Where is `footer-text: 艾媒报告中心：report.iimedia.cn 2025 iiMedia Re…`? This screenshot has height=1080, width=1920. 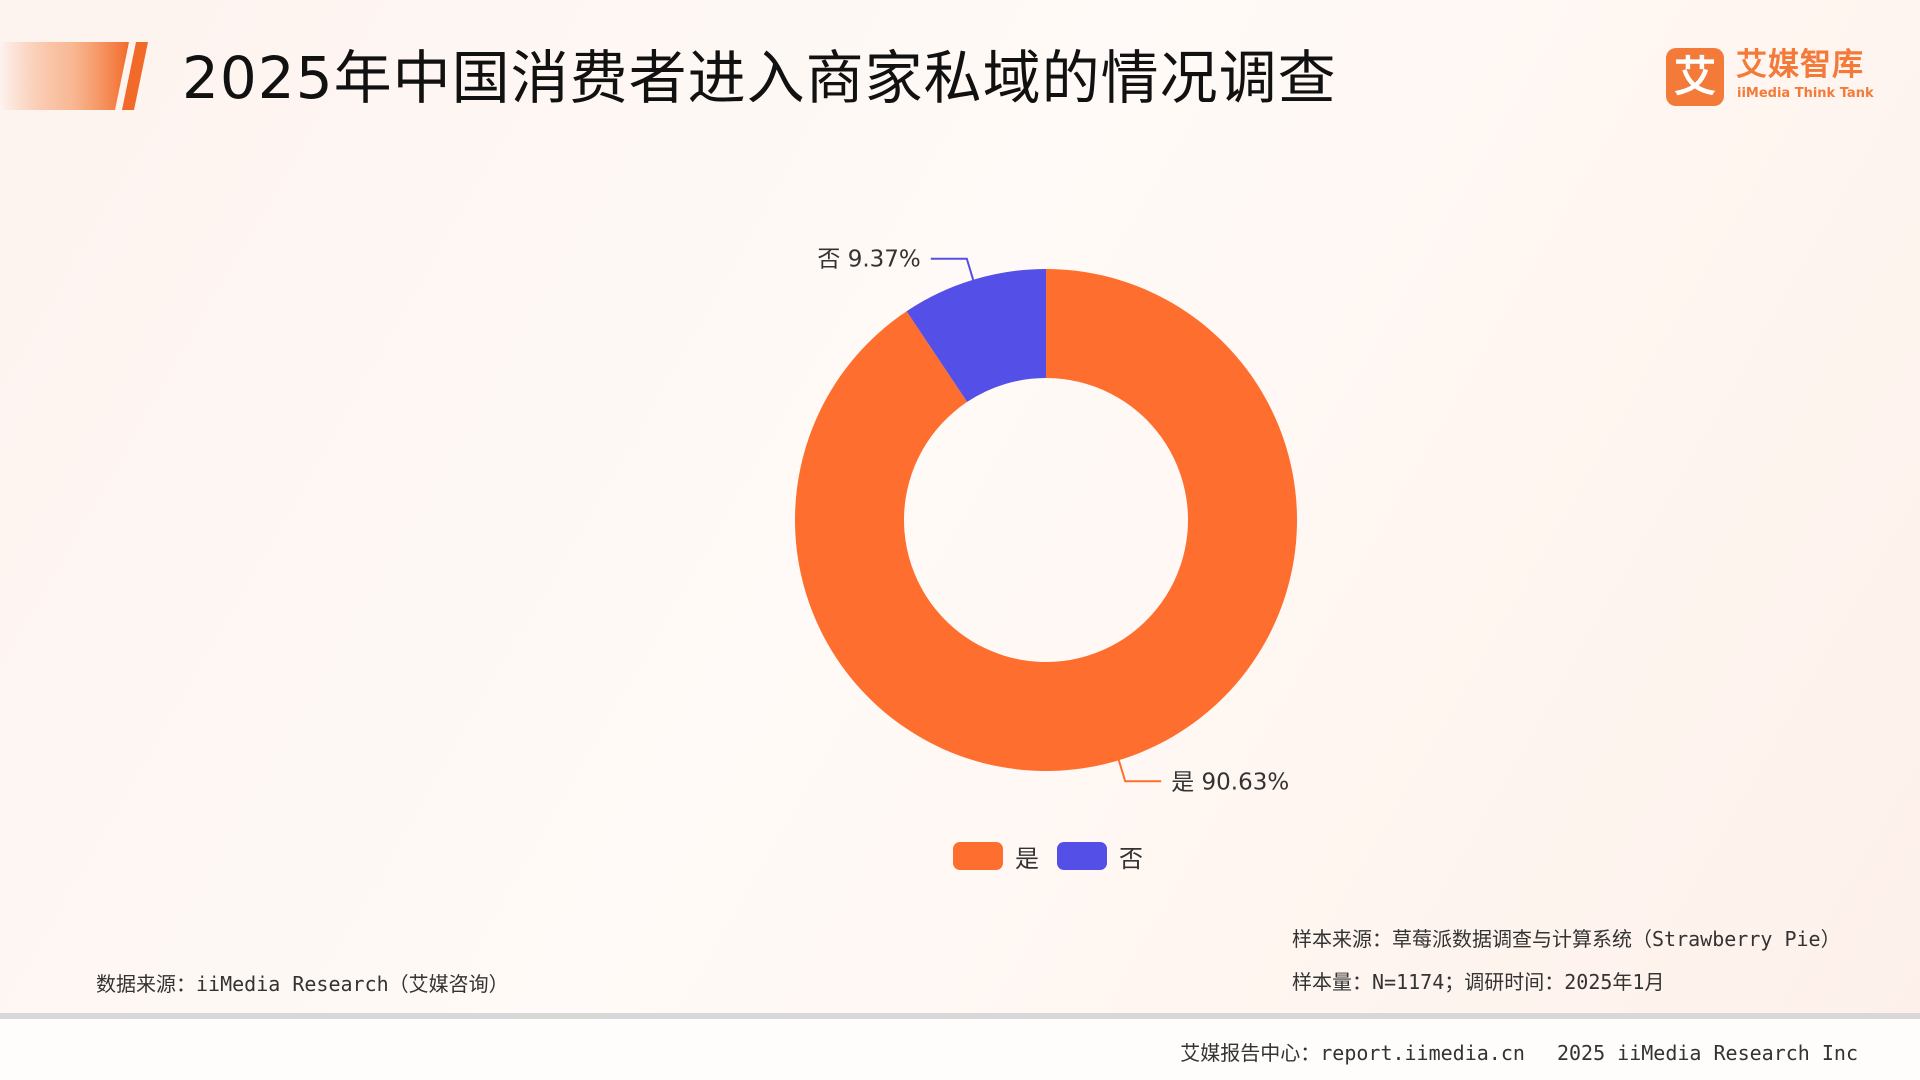 footer-text: 艾媒报告中心：report.iimedia.cn 2025 iiMedia Re… is located at coordinates (1519, 1053).